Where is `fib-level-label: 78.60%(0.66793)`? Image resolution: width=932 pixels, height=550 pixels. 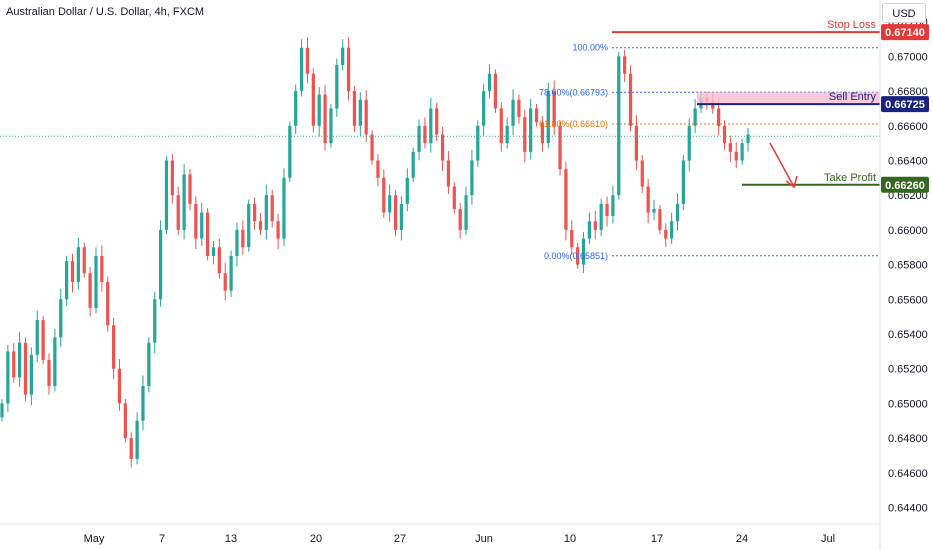 fib-level-label: 78.60%(0.66793) is located at coordinates (573, 92).